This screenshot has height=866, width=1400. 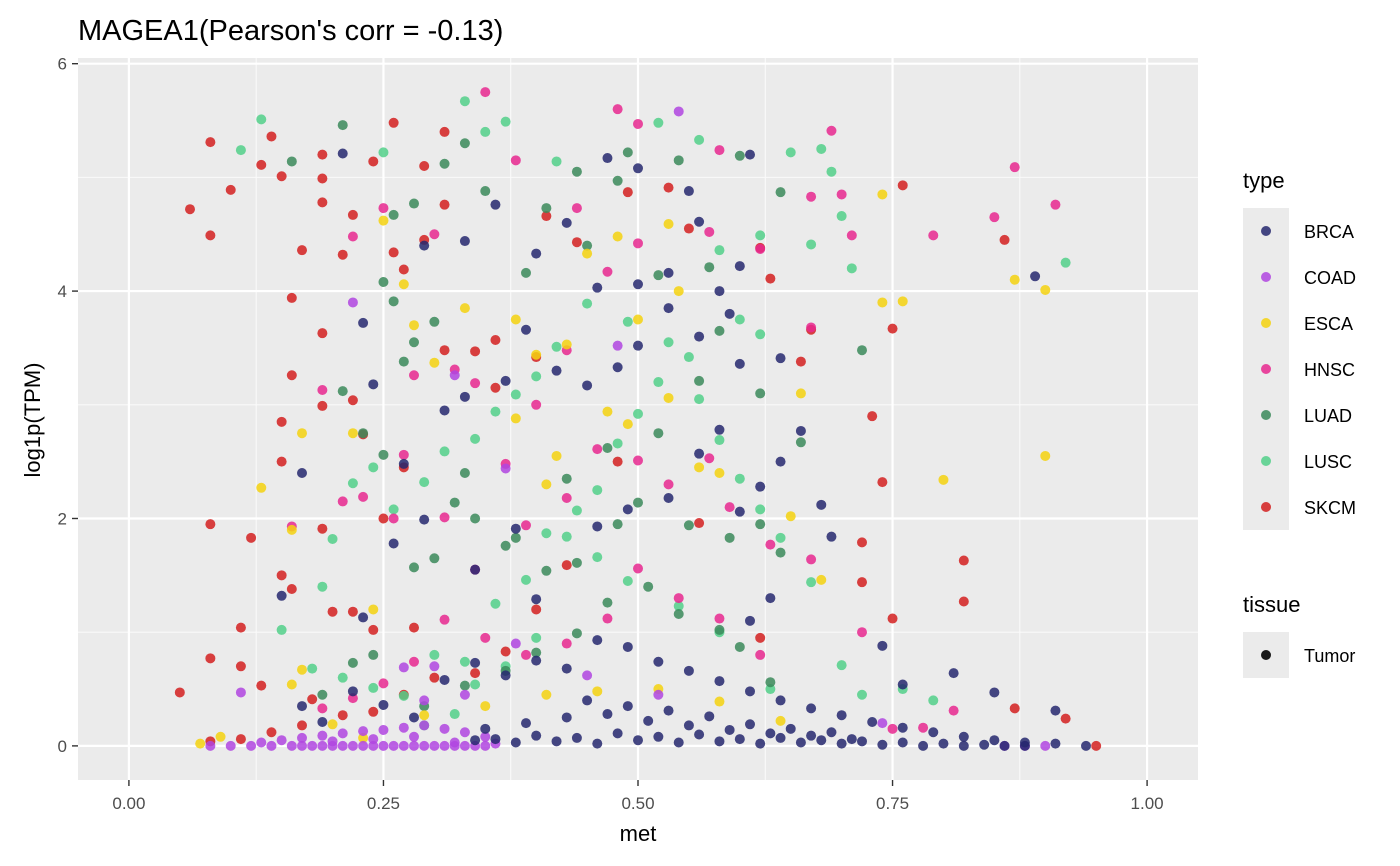 What do you see at coordinates (62, 518) in the screenshot?
I see `y-tick-label: 2` at bounding box center [62, 518].